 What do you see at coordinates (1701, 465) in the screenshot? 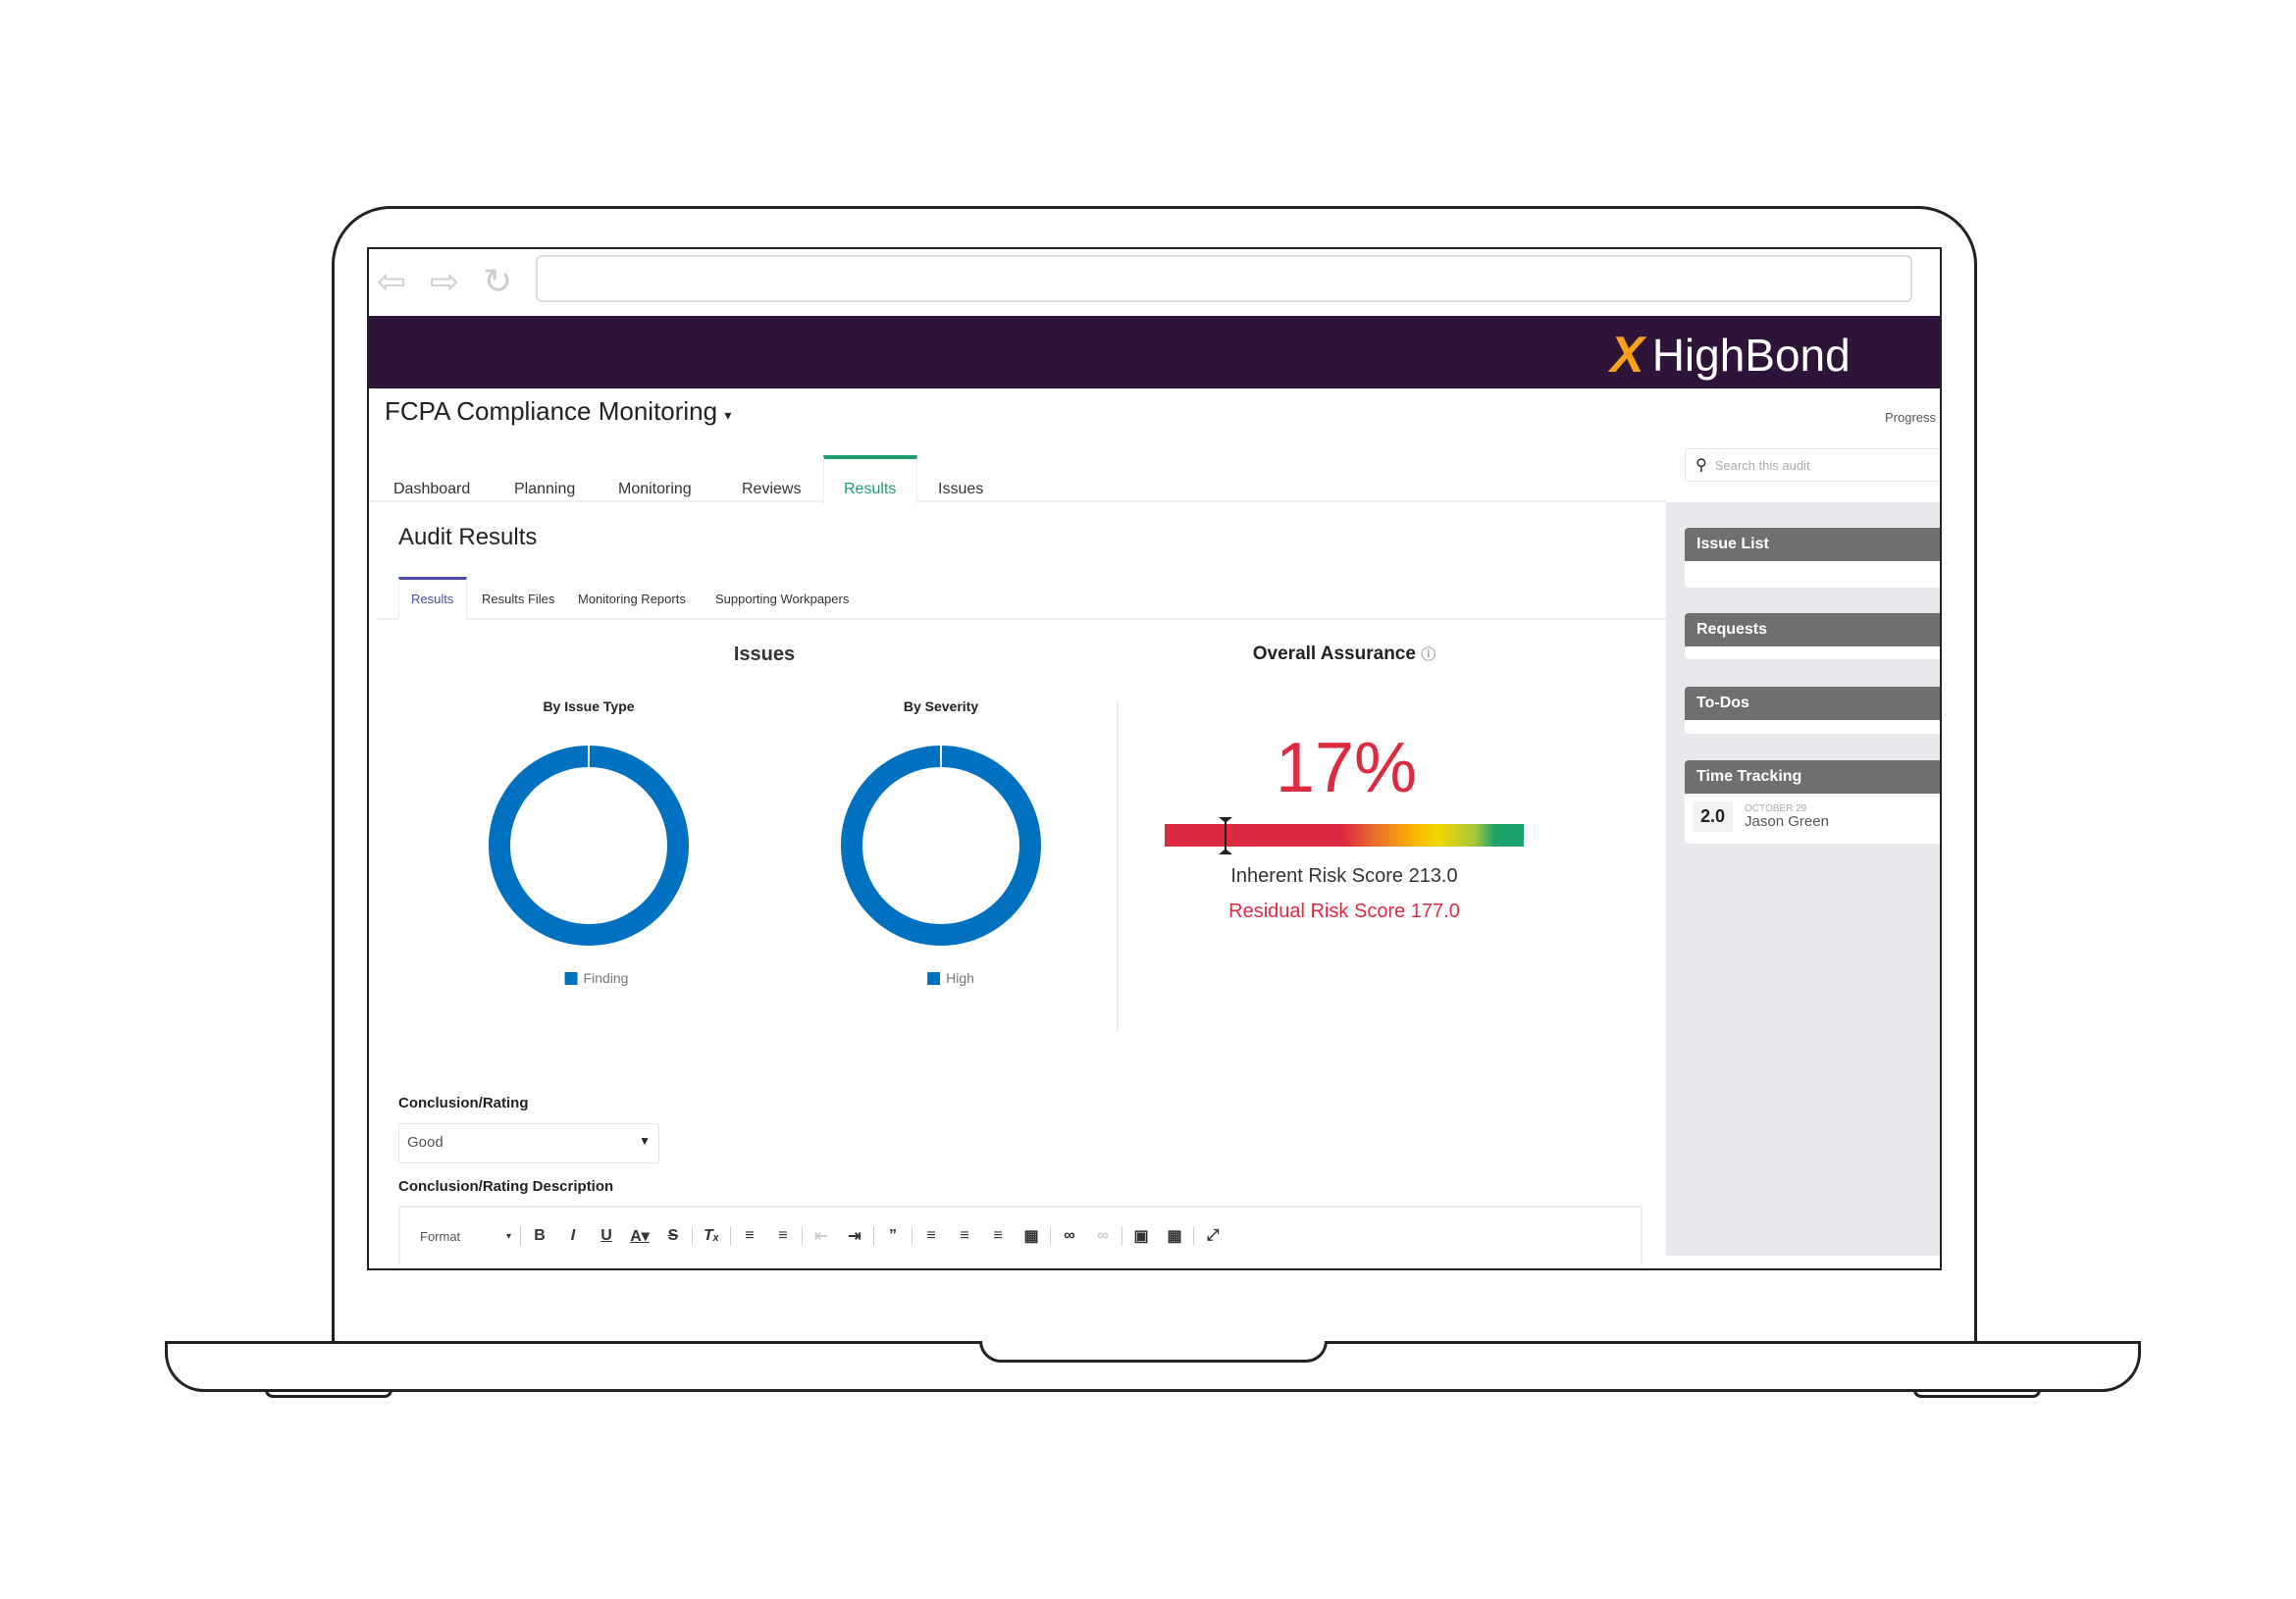
I see `search-icon: ⚲` at bounding box center [1701, 465].